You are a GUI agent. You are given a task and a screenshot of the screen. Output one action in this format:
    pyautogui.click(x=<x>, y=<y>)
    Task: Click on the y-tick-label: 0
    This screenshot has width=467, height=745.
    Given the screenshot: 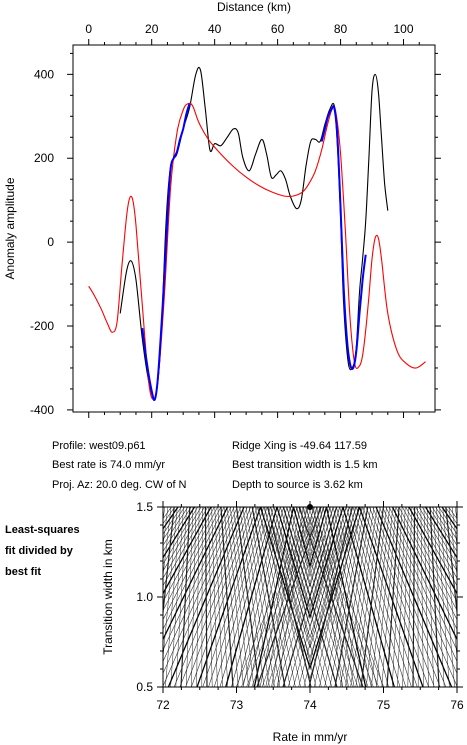 What is the action you would take?
    pyautogui.click(x=50, y=242)
    